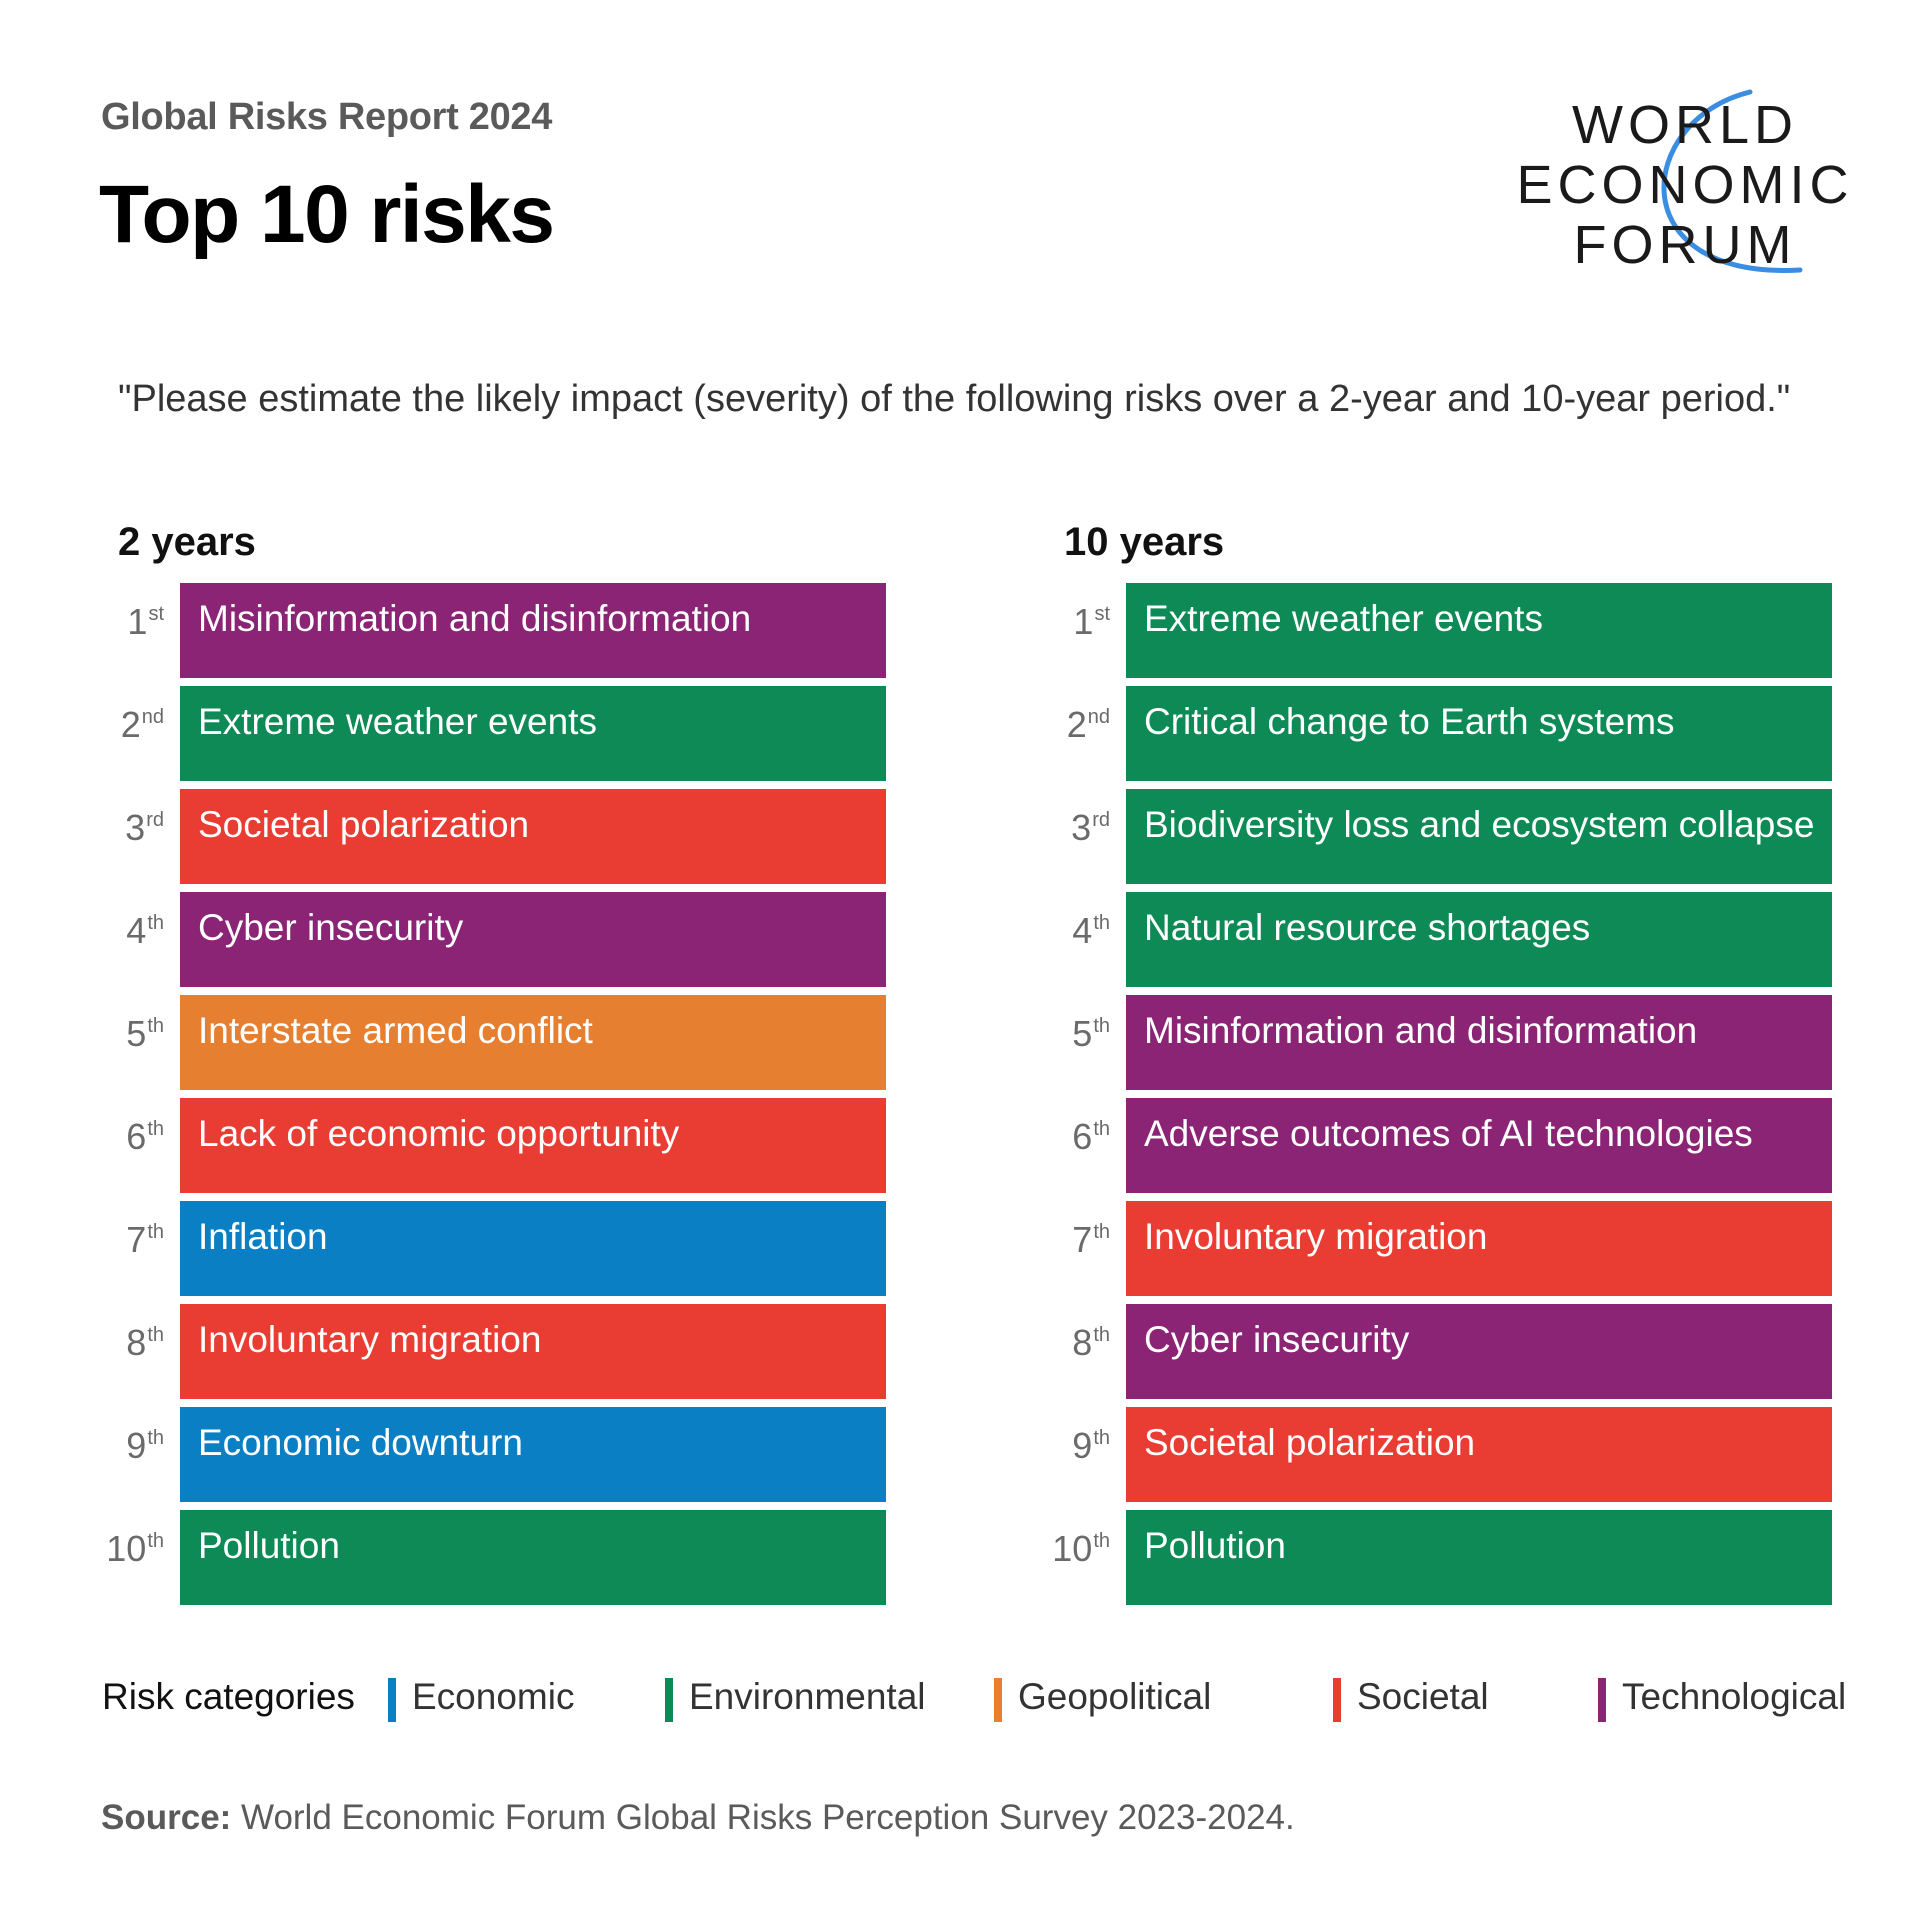 Image resolution: width=1920 pixels, height=1921 pixels. I want to click on legend-label: Economic, so click(493, 1696).